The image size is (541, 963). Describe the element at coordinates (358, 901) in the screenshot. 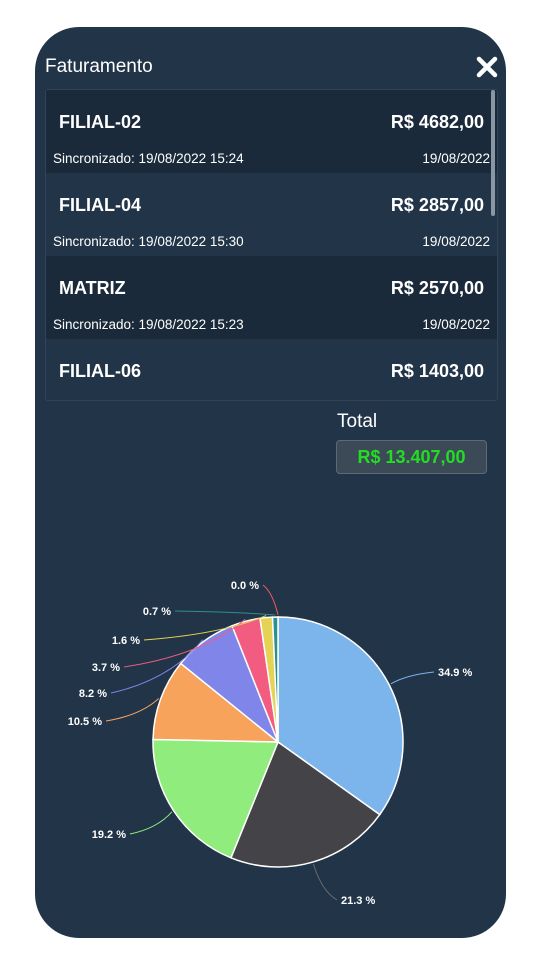

I see `pie-data-label: 21.3 %` at that location.